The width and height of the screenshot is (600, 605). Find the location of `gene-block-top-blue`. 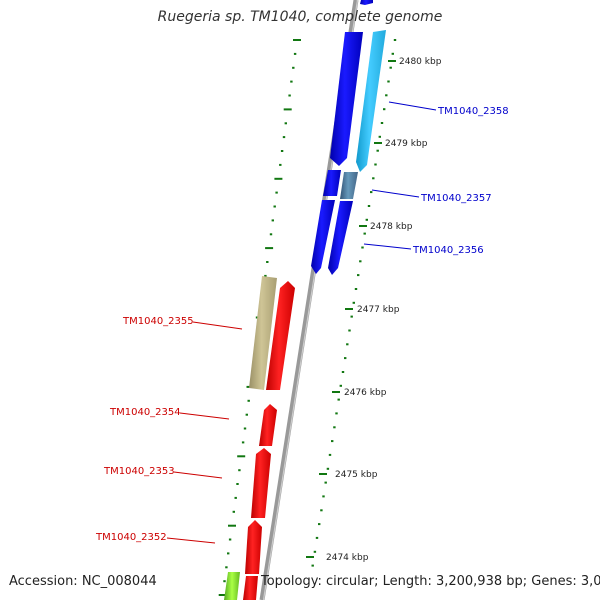

gene-block-top-blue is located at coordinates (366, 2).